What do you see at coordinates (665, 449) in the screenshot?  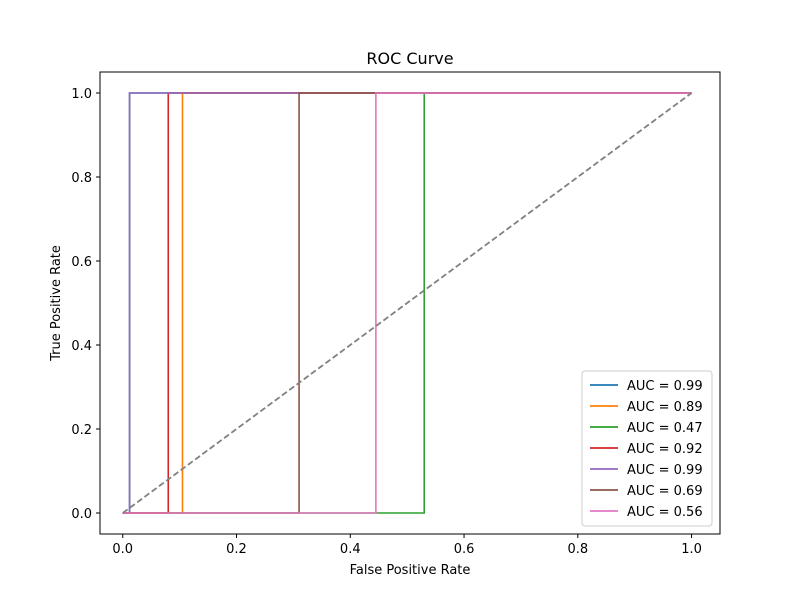 I see `legend-entry-4: AUC = 0.92` at bounding box center [665, 449].